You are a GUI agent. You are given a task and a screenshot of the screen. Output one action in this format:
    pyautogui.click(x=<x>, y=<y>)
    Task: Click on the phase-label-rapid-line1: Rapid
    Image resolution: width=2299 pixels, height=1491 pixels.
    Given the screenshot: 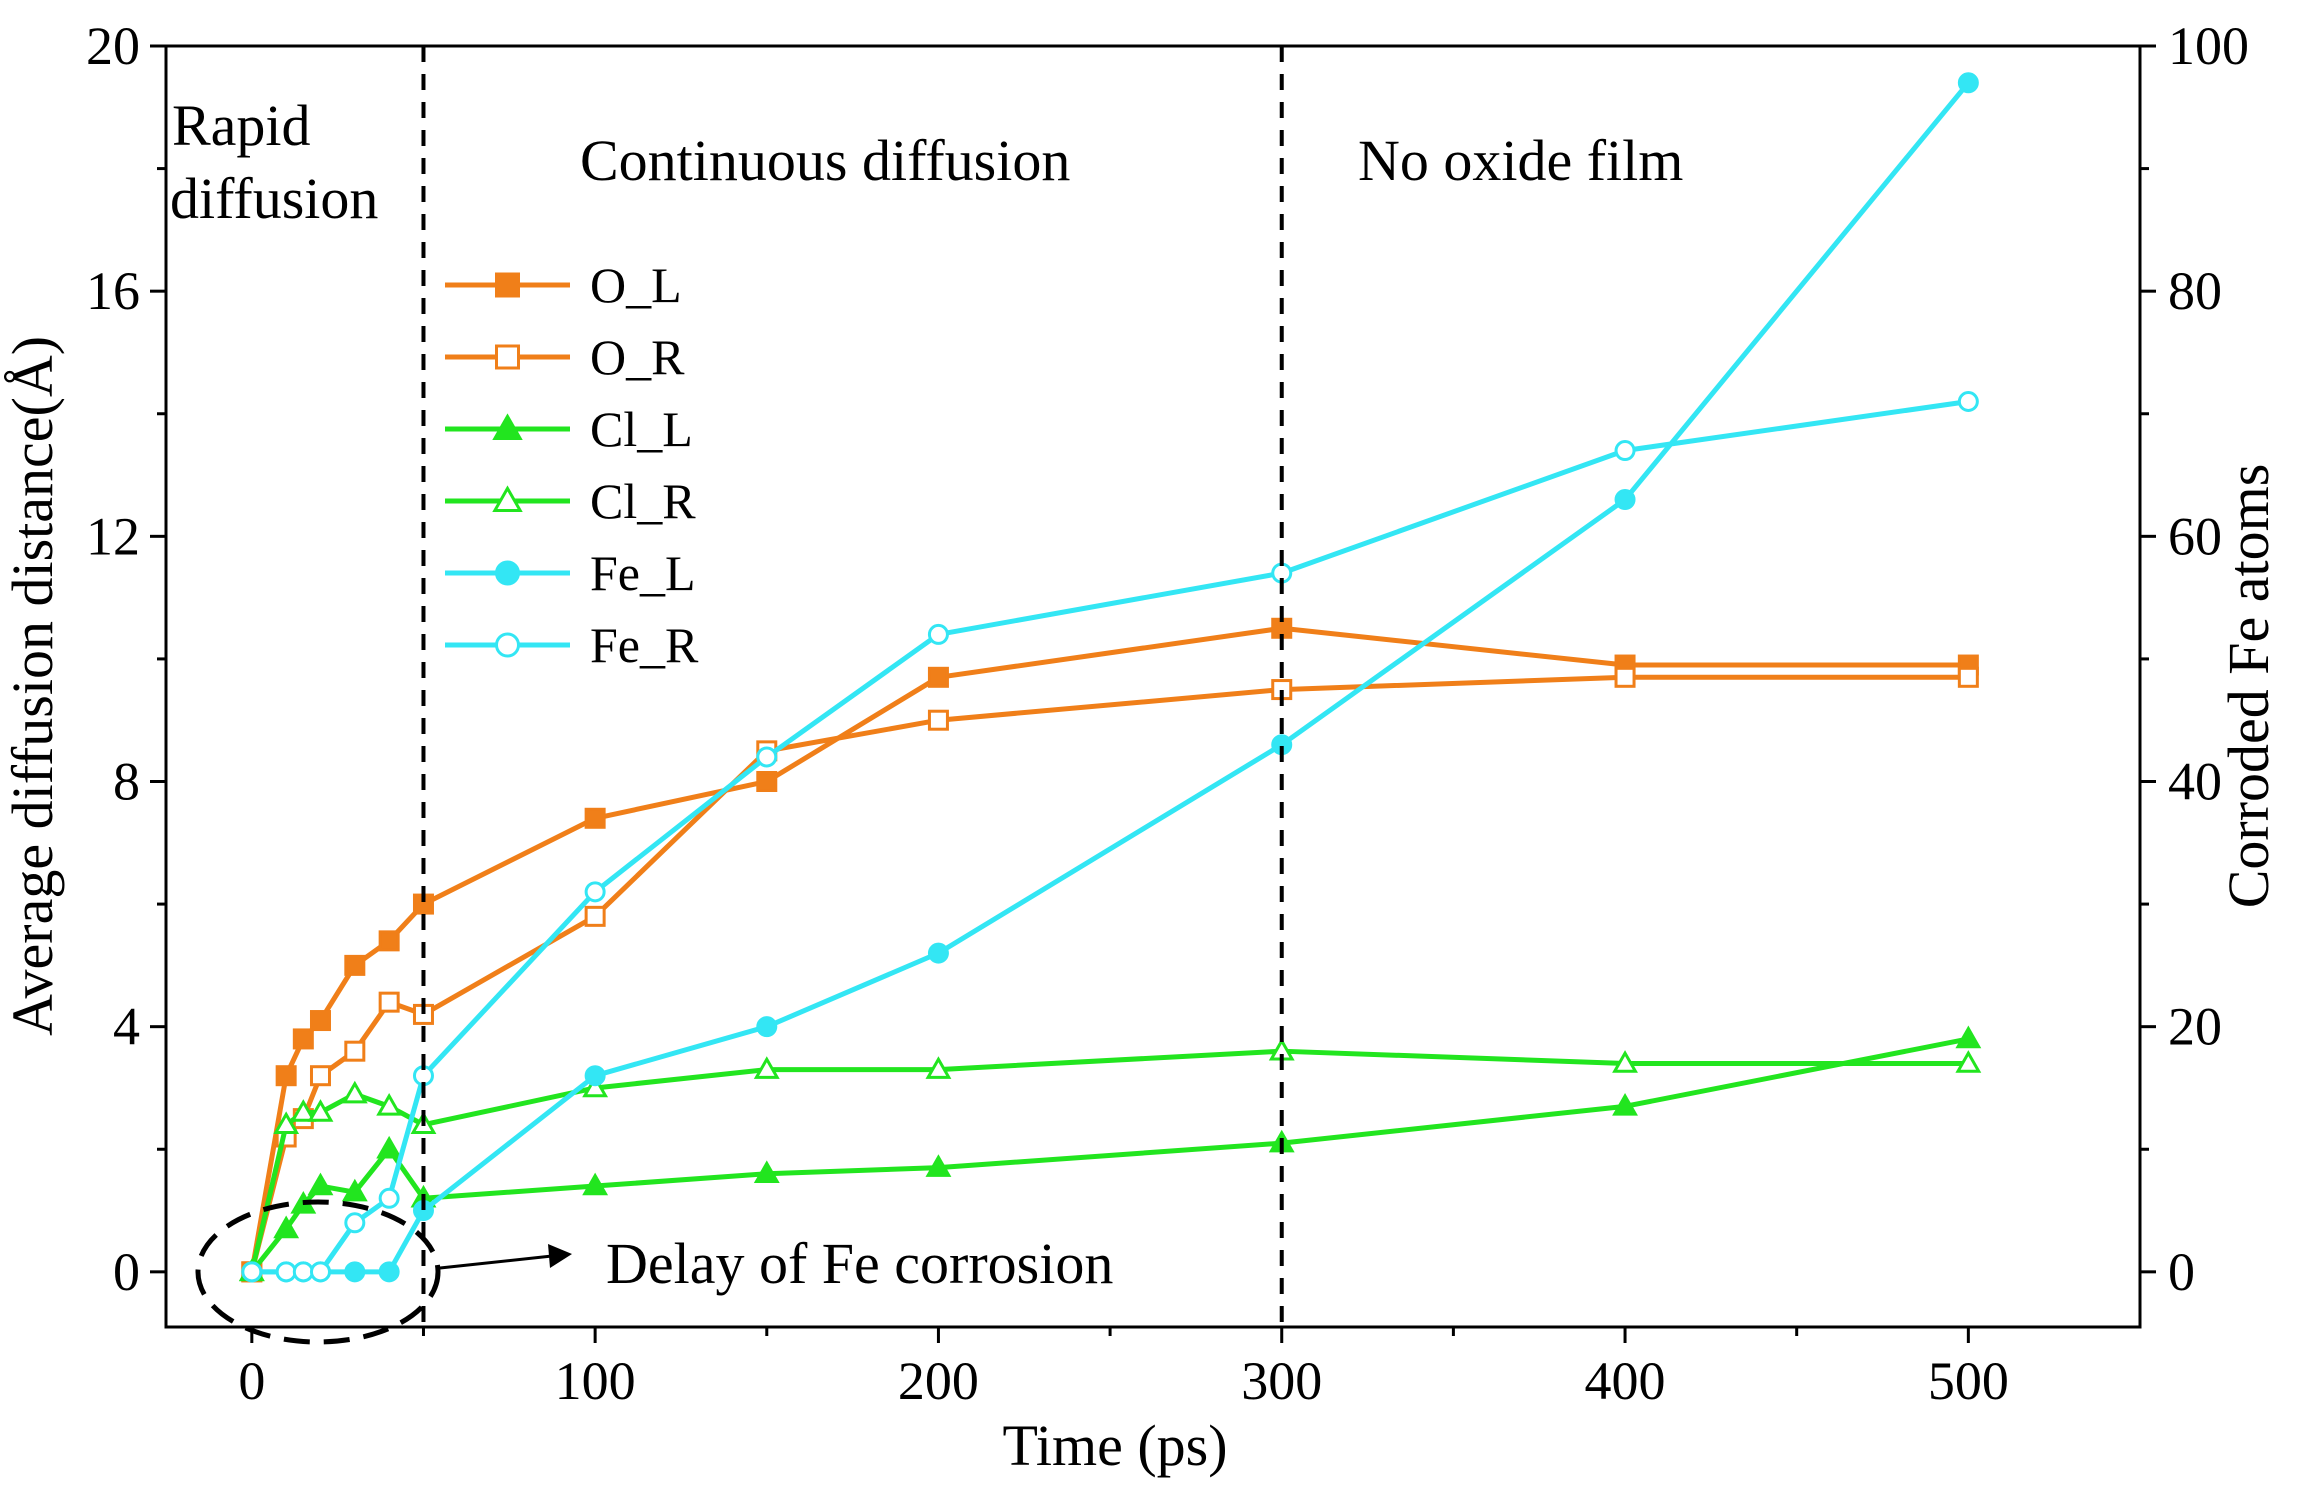 What is the action you would take?
    pyautogui.click(x=241, y=125)
    